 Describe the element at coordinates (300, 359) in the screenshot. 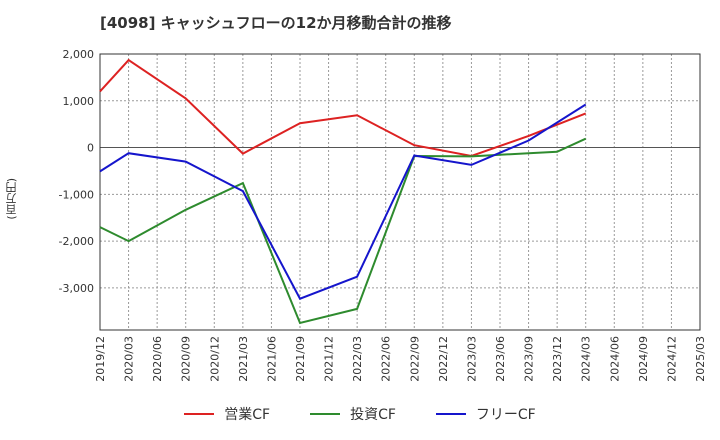

I see `x-tick-label: 2021/09` at that location.